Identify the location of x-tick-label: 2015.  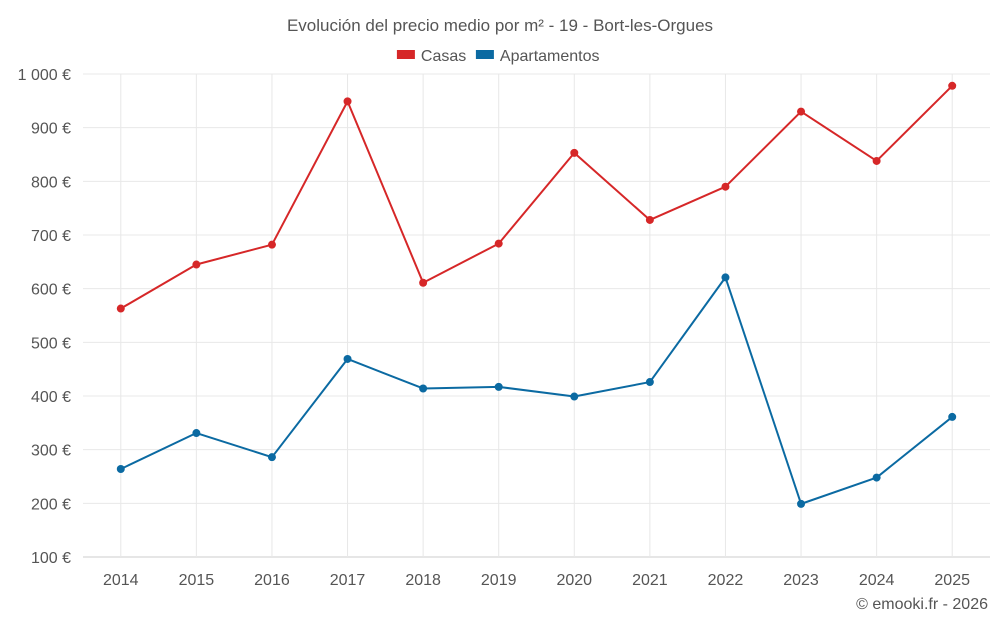
(197, 580).